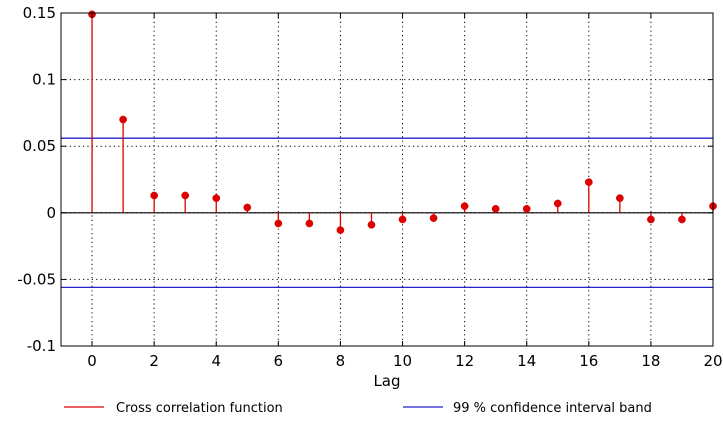  What do you see at coordinates (341, 361) in the screenshot?
I see `x-tick-label: 8` at bounding box center [341, 361].